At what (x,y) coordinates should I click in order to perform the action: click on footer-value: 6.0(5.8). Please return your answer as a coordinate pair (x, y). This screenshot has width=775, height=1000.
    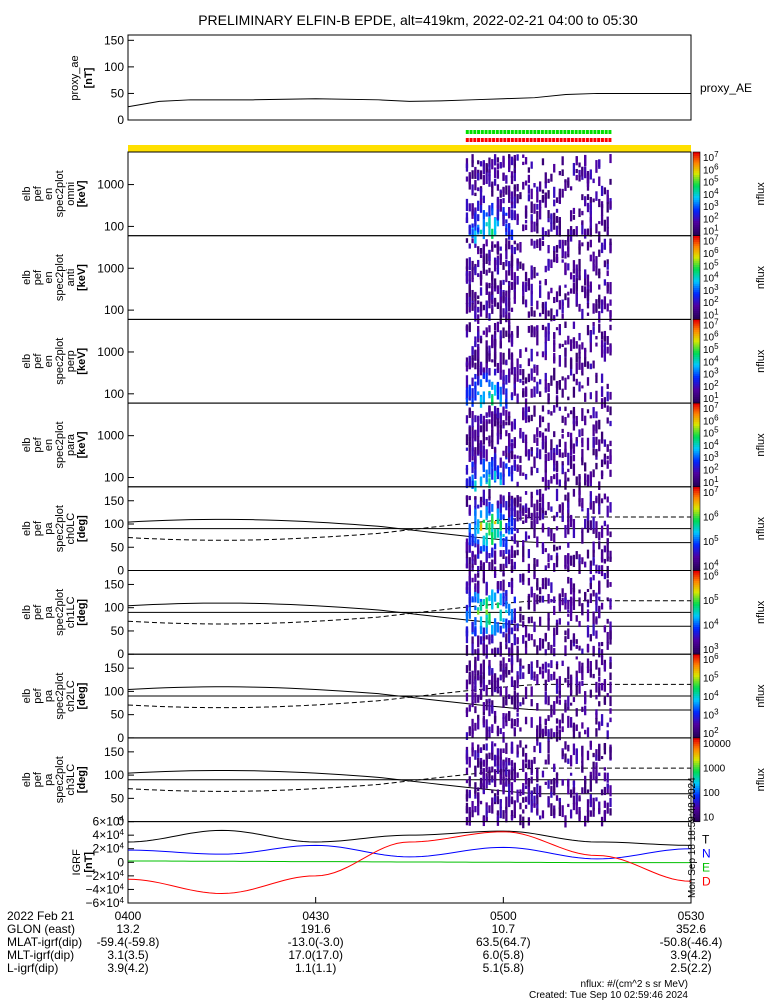
    Looking at the image, I should click on (503, 955).